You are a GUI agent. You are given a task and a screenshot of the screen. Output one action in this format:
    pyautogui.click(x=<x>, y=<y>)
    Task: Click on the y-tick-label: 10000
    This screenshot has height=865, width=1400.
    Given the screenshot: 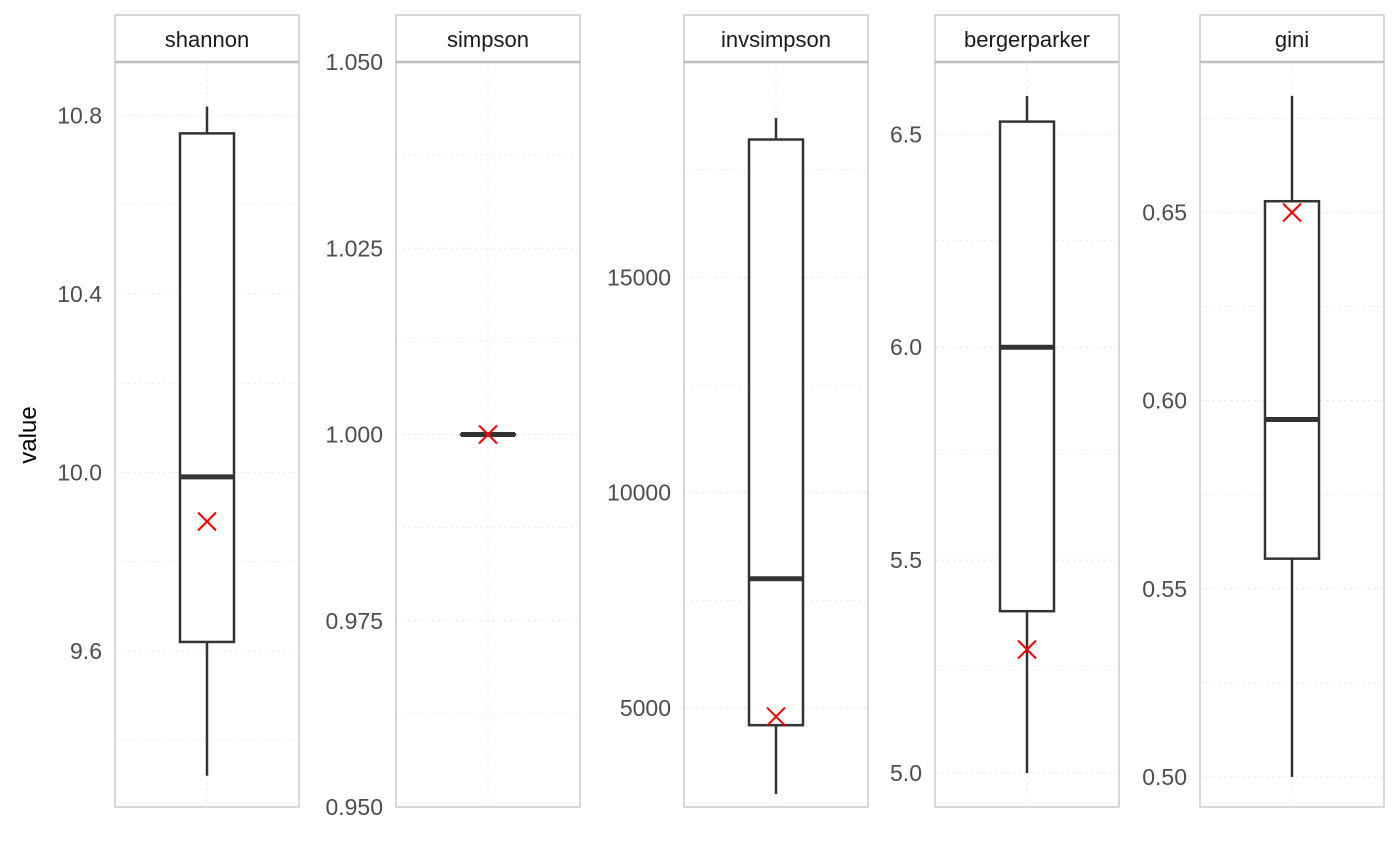 What is the action you would take?
    pyautogui.click(x=639, y=493)
    